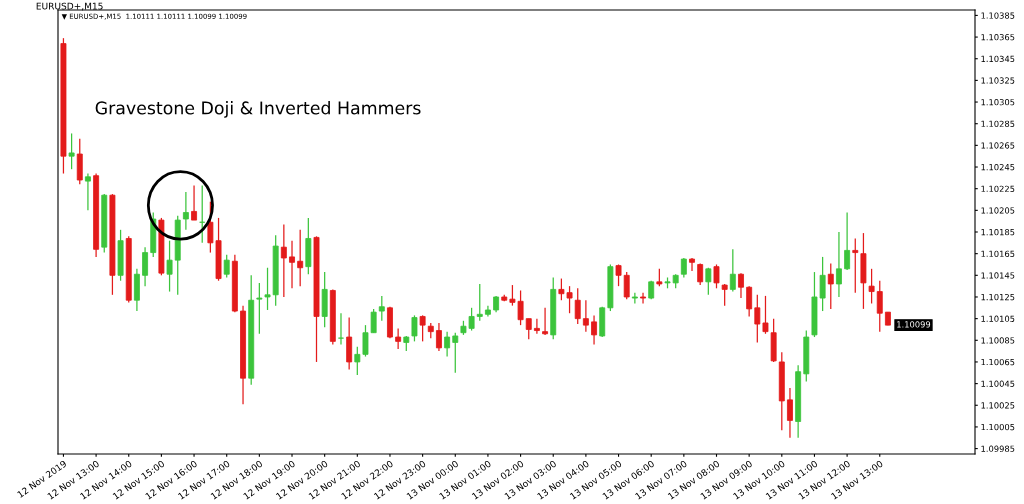 The image size is (1024, 504). What do you see at coordinates (998, 318) in the screenshot?
I see `y-tick-label: 1.10105` at bounding box center [998, 318].